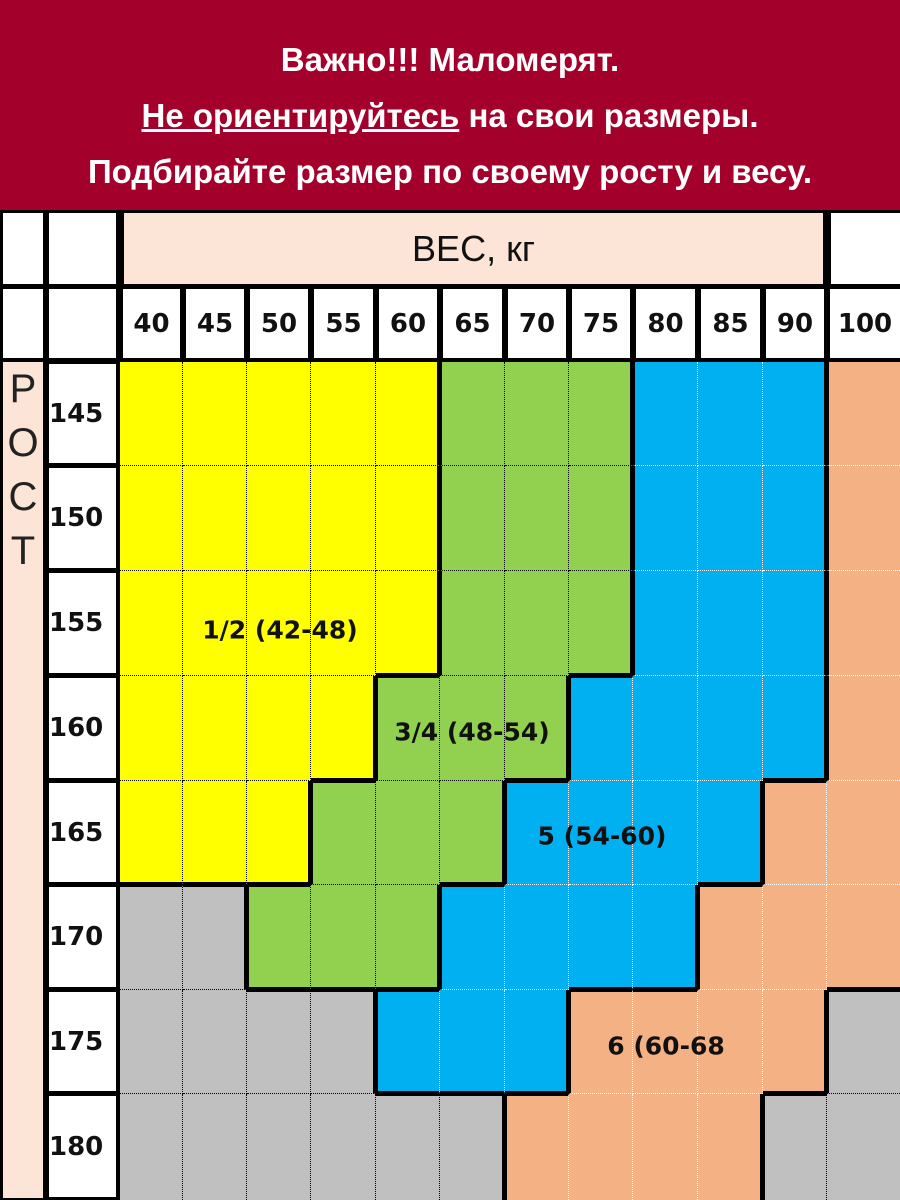  I want to click on weight-header-60: 60, so click(408, 323).